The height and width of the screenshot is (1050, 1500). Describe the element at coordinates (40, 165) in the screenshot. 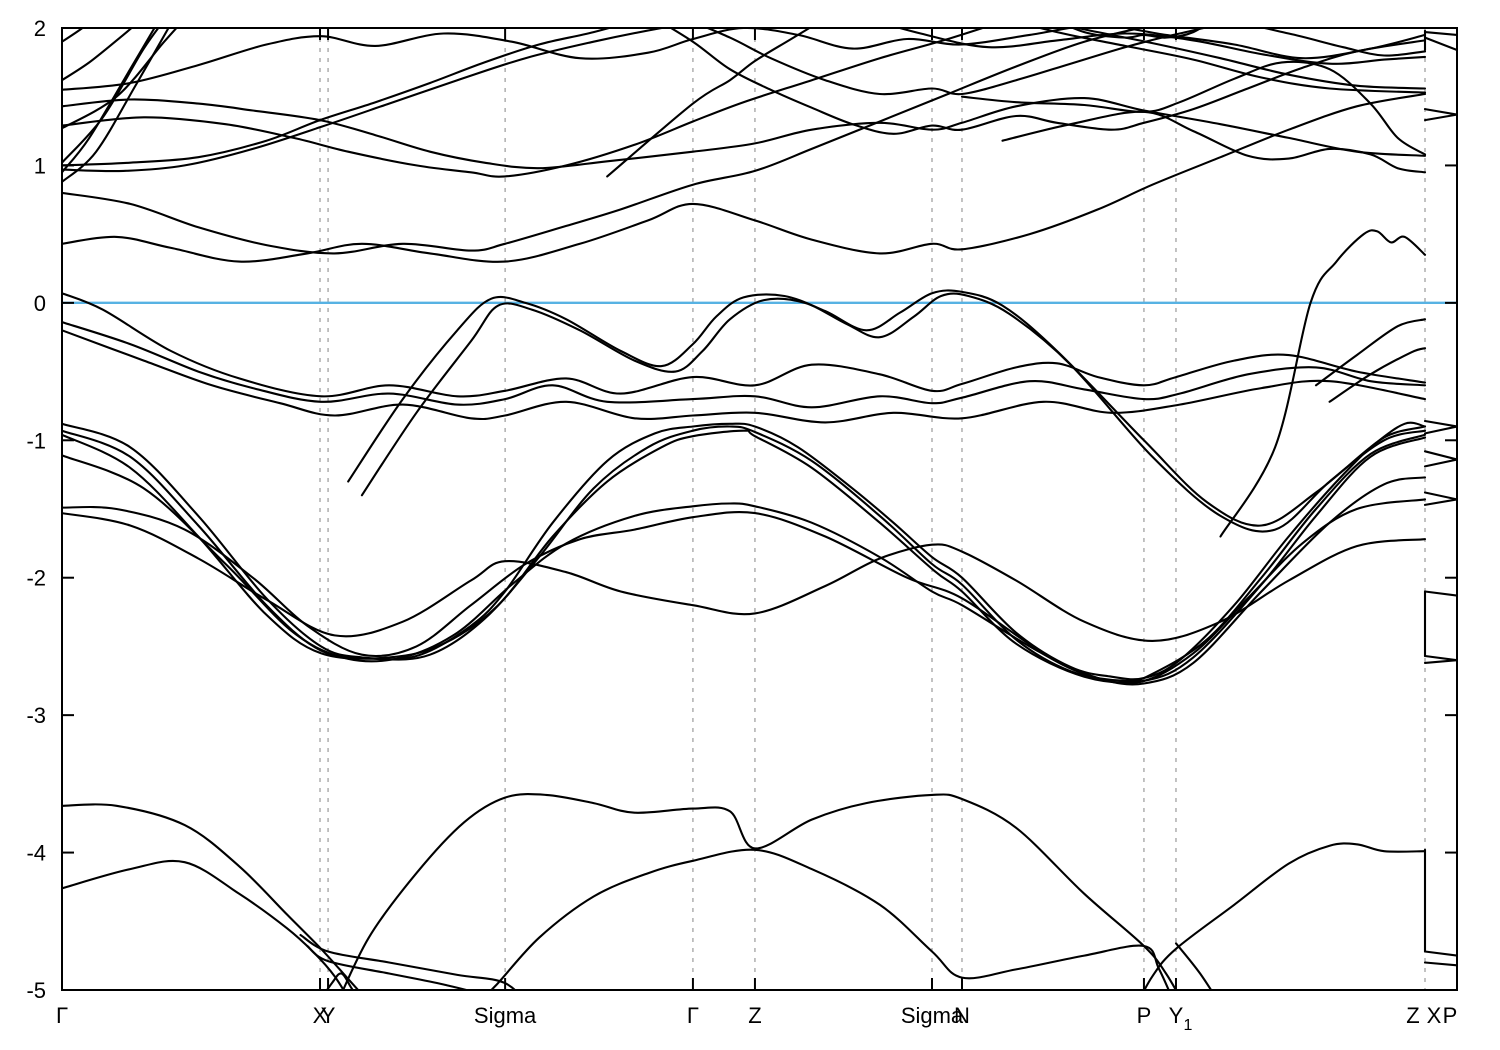

I see `y-axis-label: 1` at that location.